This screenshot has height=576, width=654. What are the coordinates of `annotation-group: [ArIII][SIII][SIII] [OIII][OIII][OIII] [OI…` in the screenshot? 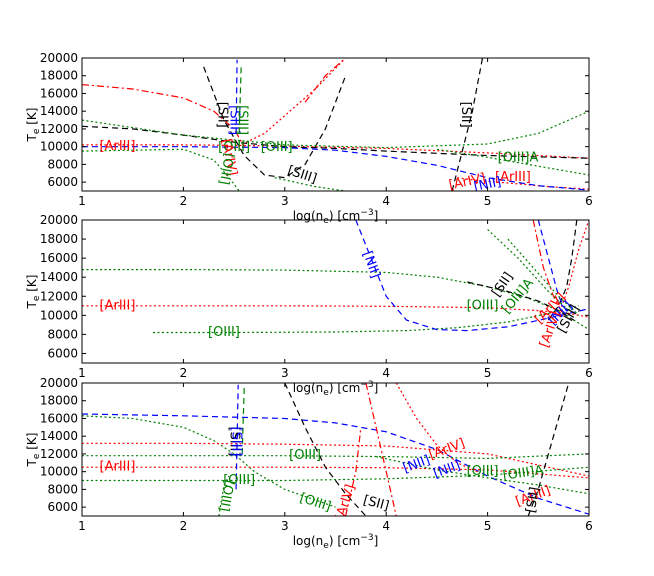 It's located at (326, 475).